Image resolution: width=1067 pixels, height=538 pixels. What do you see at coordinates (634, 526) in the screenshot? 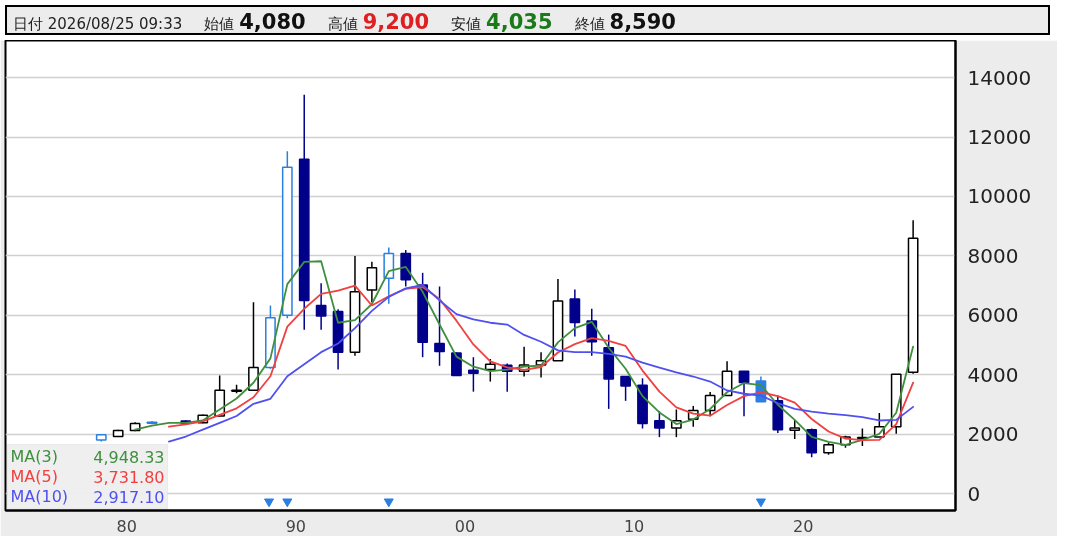
I see `x-tick-label: 10` at bounding box center [634, 526].